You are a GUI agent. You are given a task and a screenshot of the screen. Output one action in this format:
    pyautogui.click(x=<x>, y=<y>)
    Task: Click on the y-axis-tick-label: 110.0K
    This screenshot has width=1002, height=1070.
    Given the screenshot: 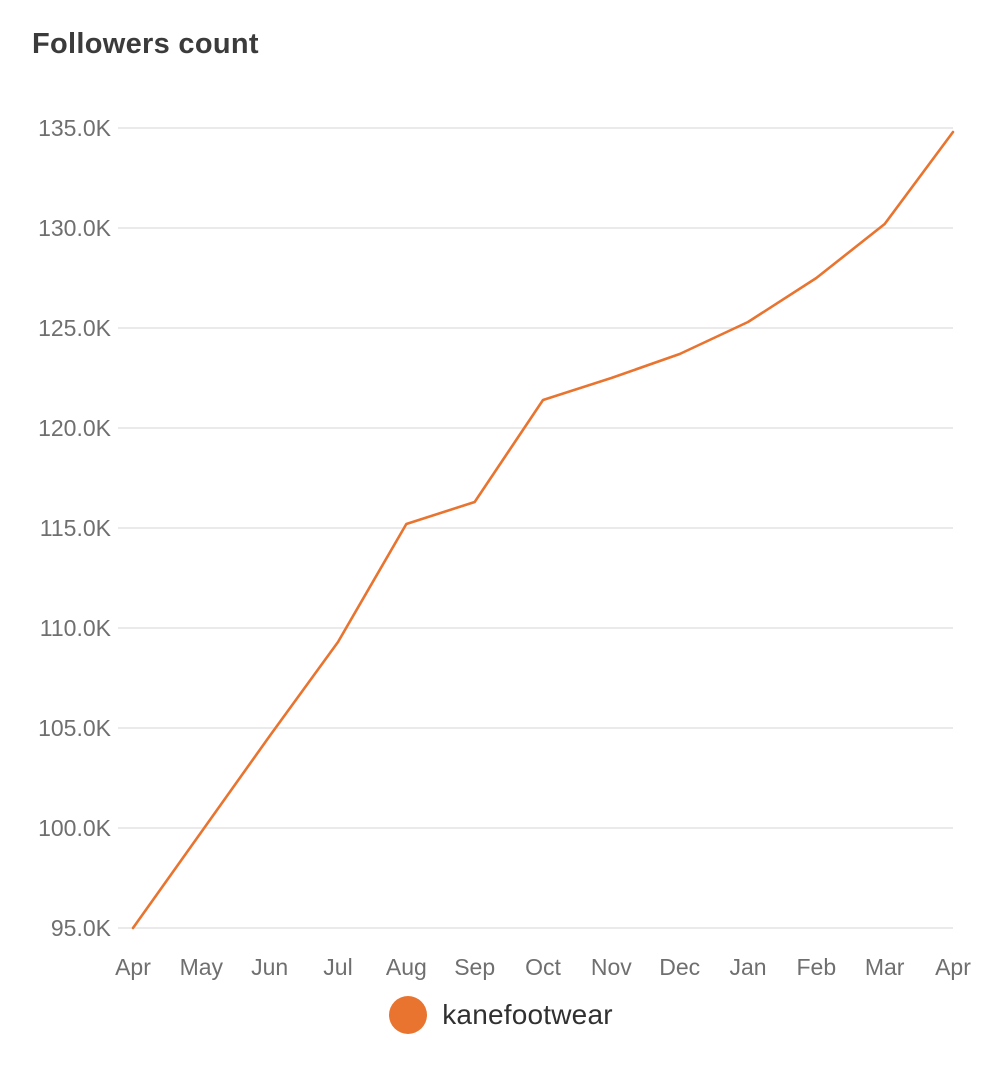 What is the action you would take?
    pyautogui.click(x=76, y=628)
    